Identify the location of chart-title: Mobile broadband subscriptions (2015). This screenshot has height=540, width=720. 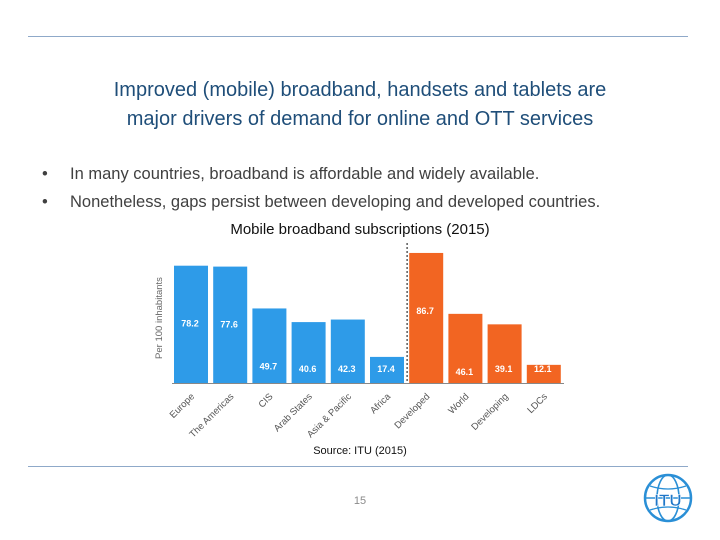
(360, 229).